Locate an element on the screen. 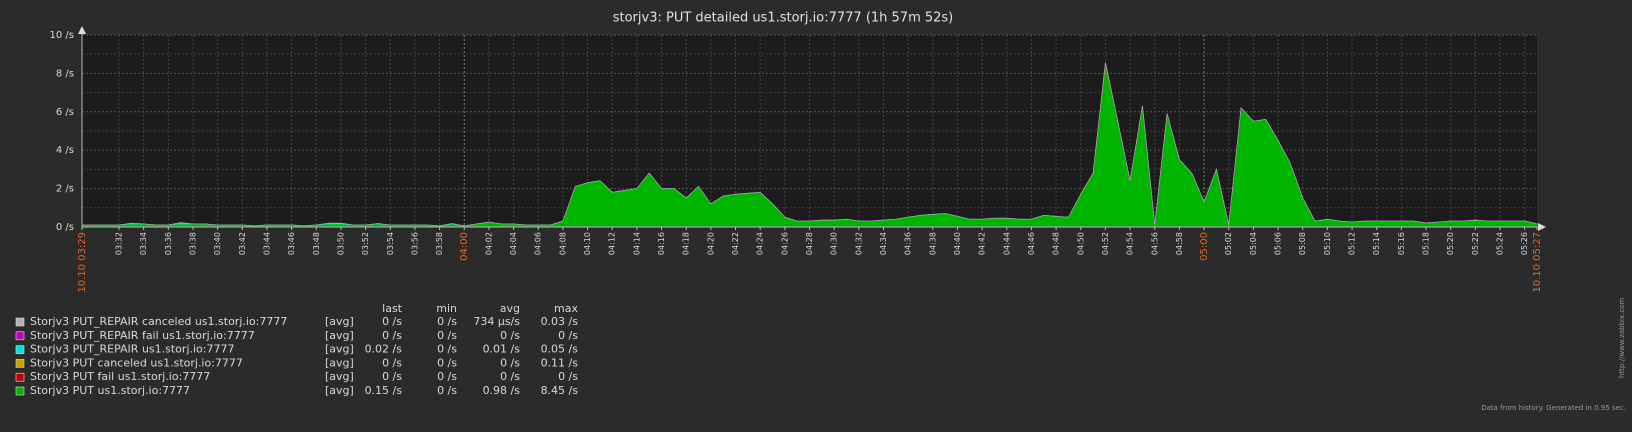 This screenshot has height=432, width=1632. legend-header: last is located at coordinates (392, 308).